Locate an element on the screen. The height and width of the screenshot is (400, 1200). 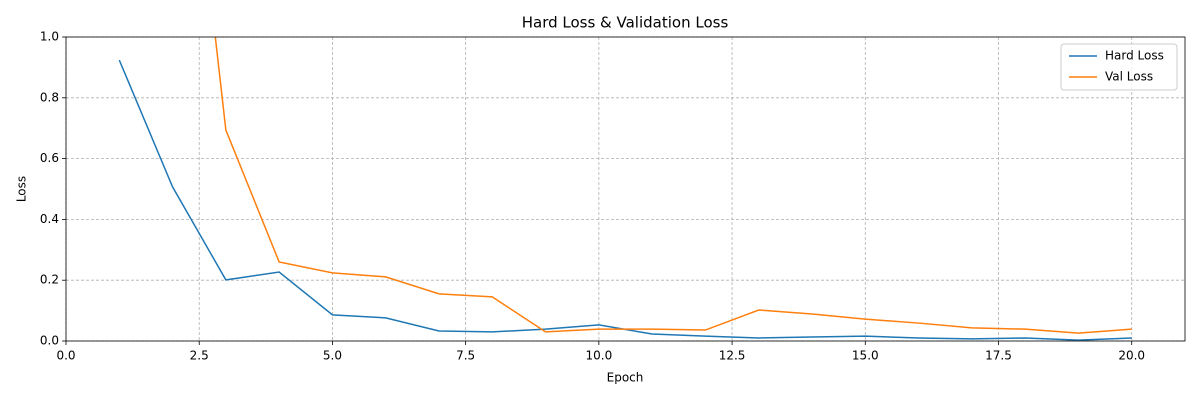
x-tick-label: 10.0 is located at coordinates (598, 356).